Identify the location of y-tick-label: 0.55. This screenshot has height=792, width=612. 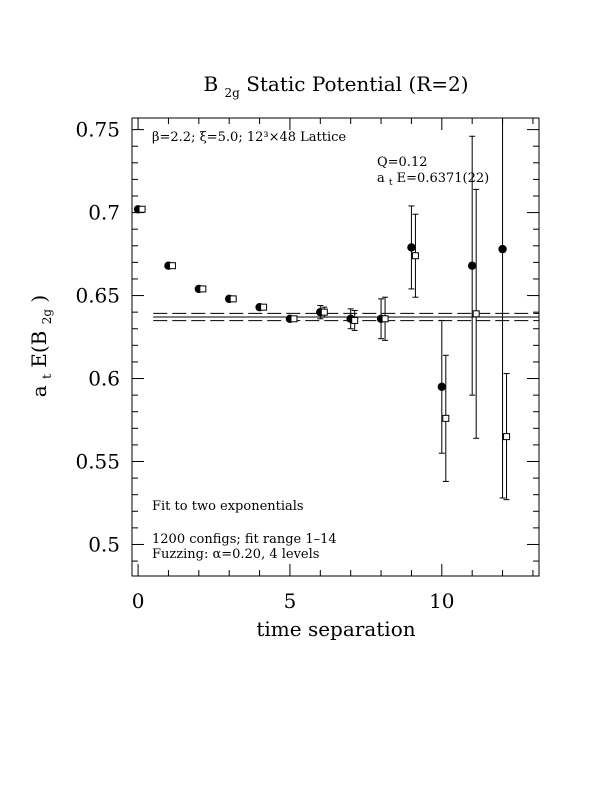
(97, 462).